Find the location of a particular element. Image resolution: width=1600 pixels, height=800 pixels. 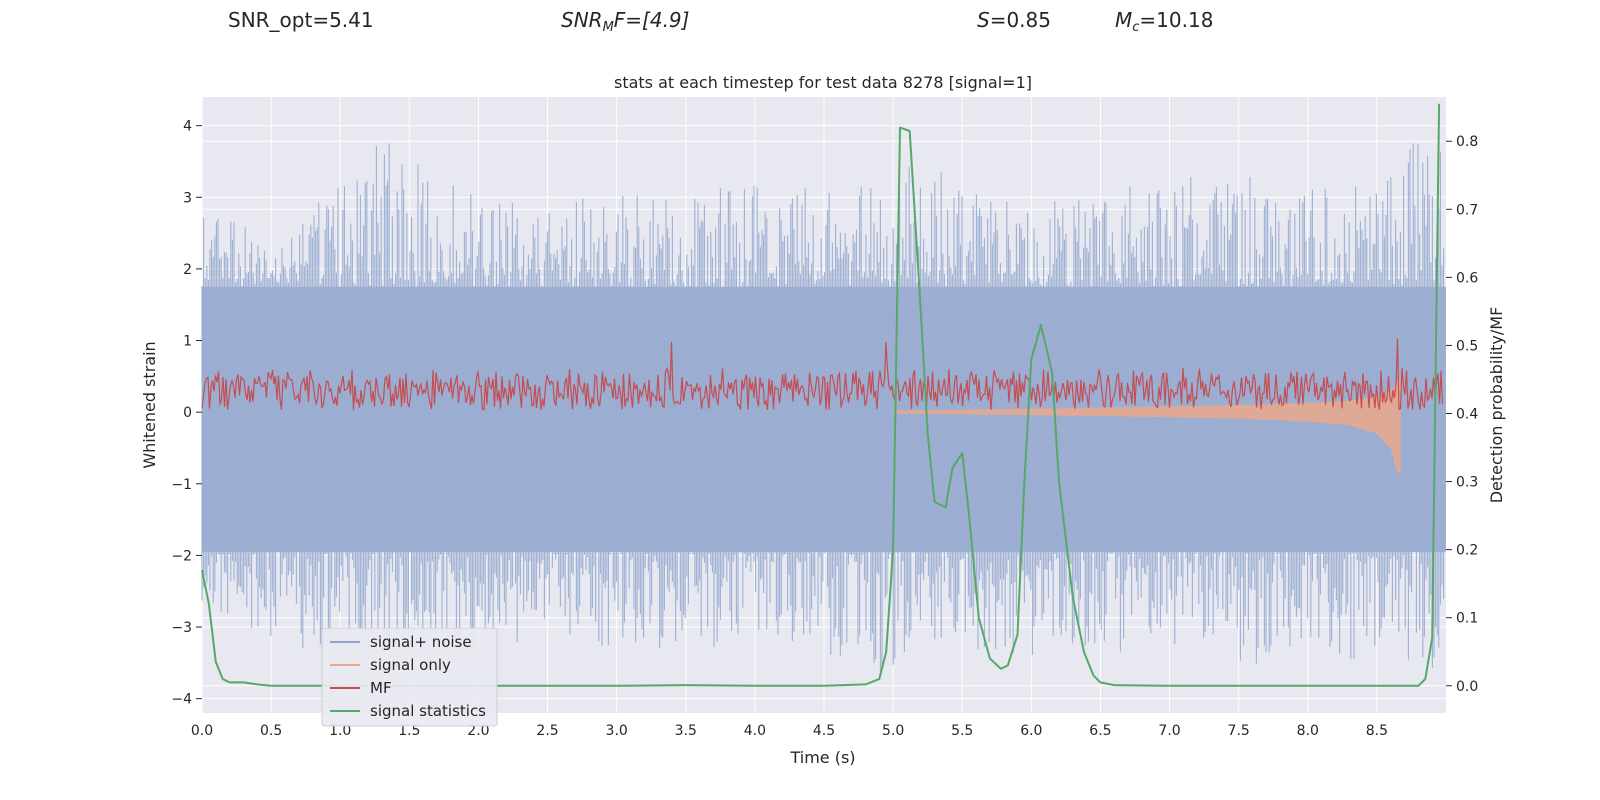

mc-symbol: M is located at coordinates (1124, 20).